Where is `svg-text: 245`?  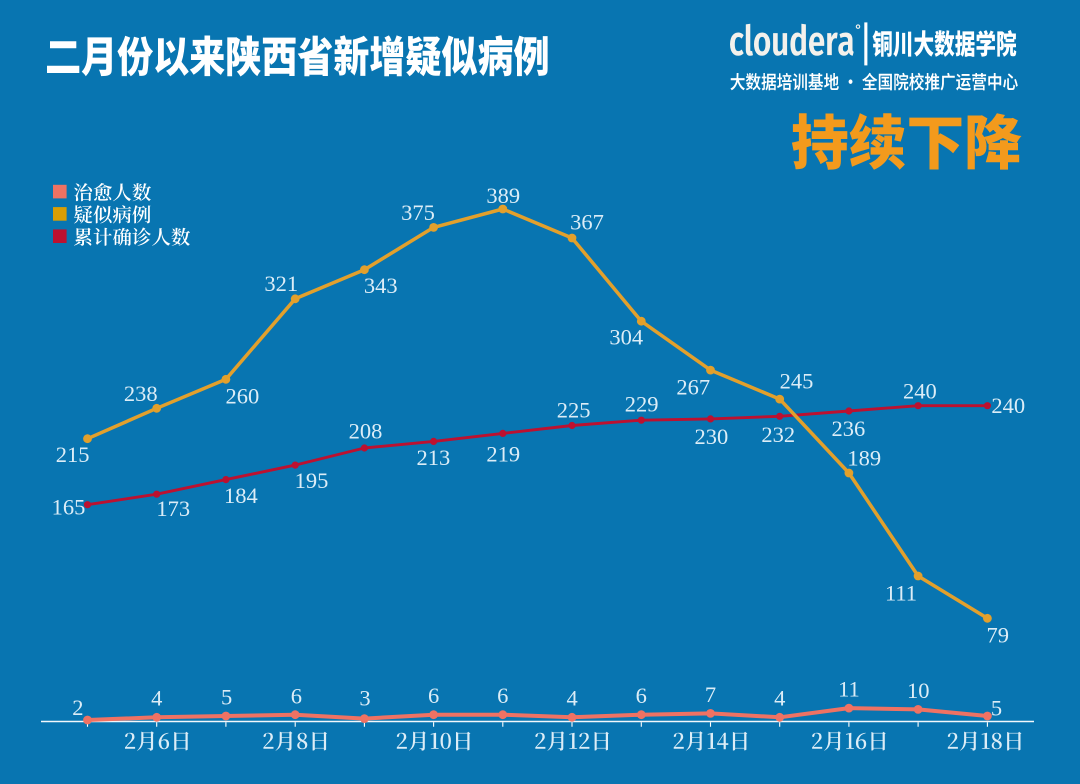 svg-text: 245 is located at coordinates (797, 381).